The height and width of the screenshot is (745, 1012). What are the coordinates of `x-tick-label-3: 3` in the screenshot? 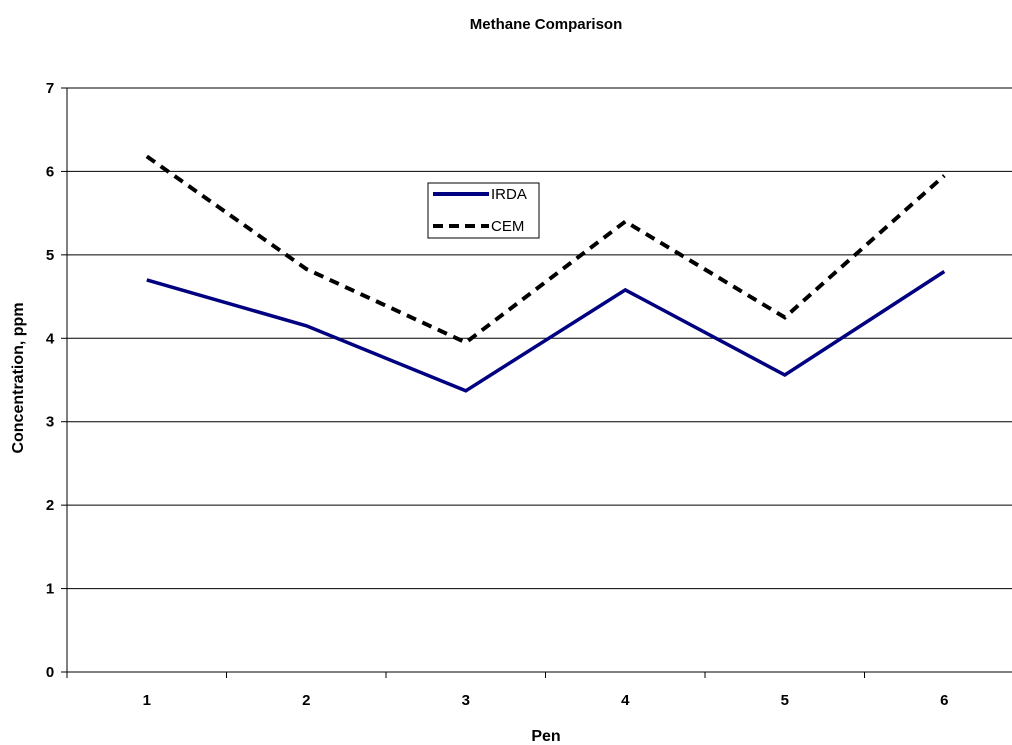 It's located at (466, 700).